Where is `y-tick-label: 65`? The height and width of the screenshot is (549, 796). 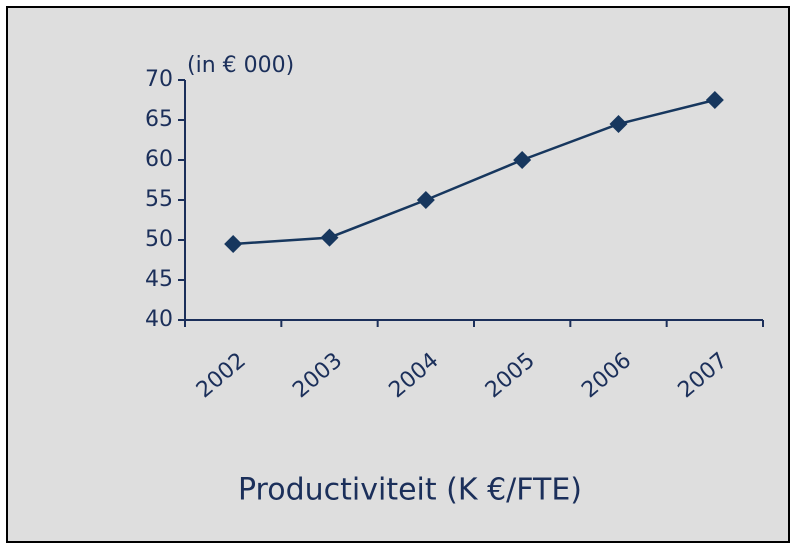 y-tick-label: 65 is located at coordinates (159, 119).